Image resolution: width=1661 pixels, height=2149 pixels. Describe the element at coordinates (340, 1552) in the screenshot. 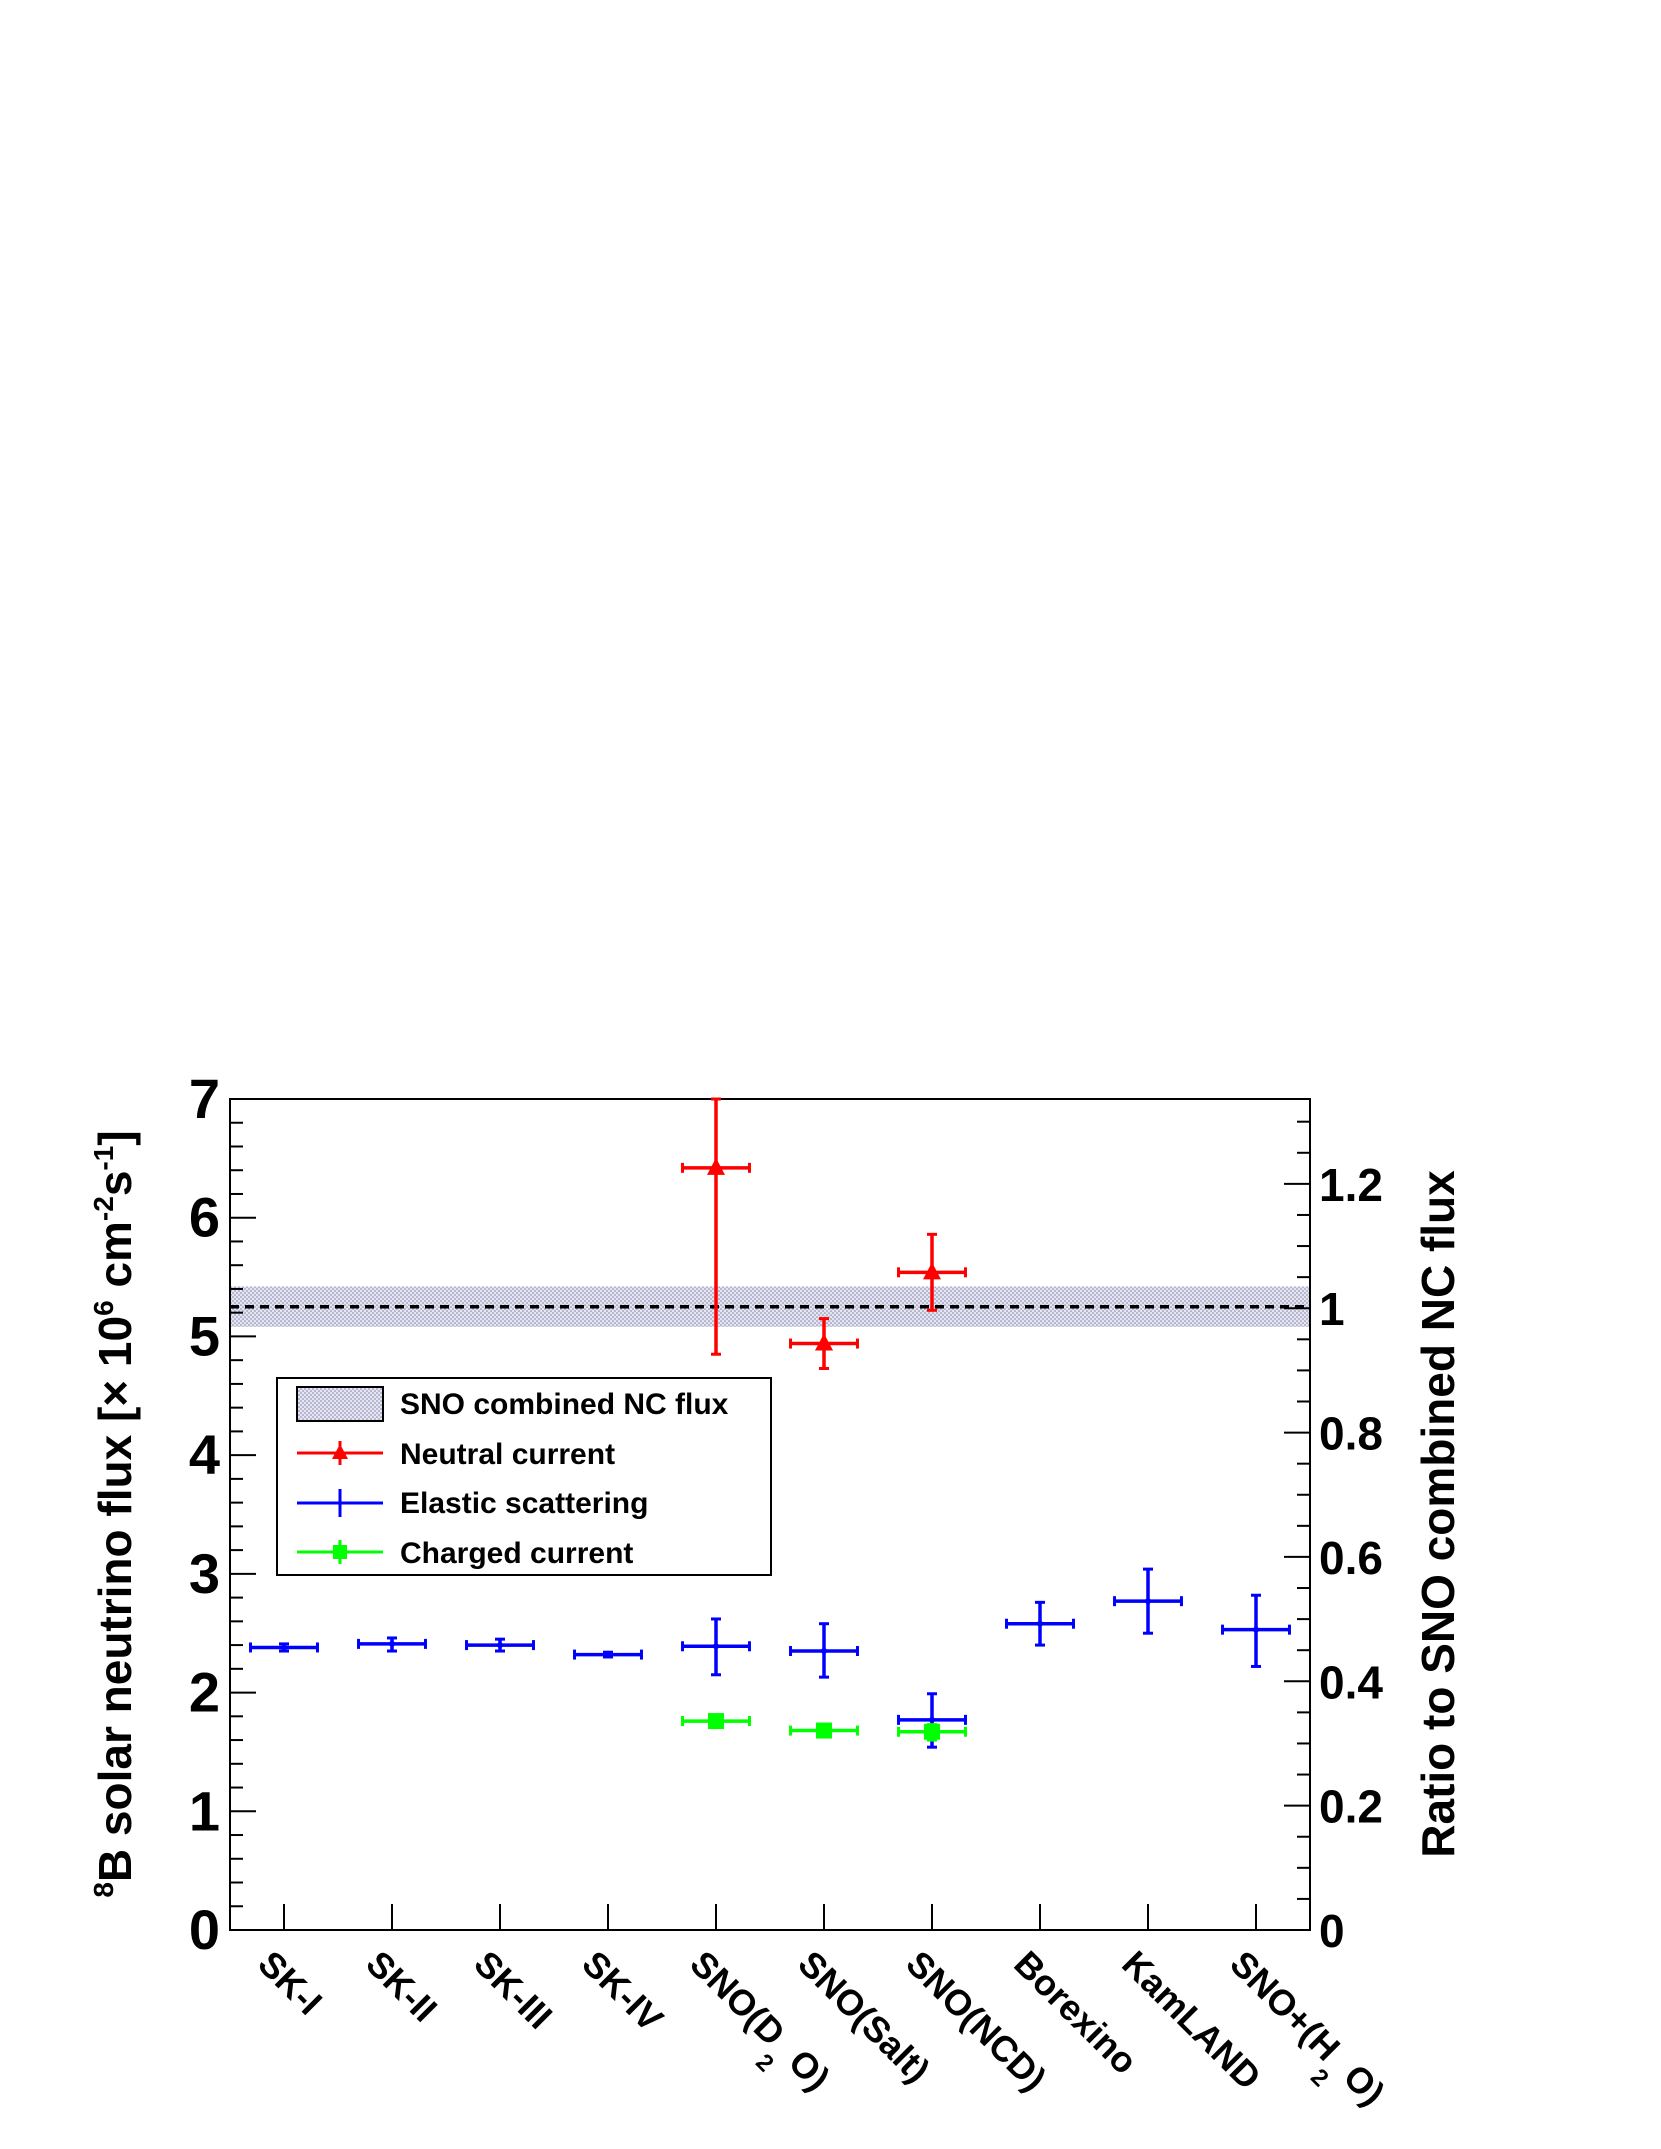

I see `legend-cc-square-icon` at that location.